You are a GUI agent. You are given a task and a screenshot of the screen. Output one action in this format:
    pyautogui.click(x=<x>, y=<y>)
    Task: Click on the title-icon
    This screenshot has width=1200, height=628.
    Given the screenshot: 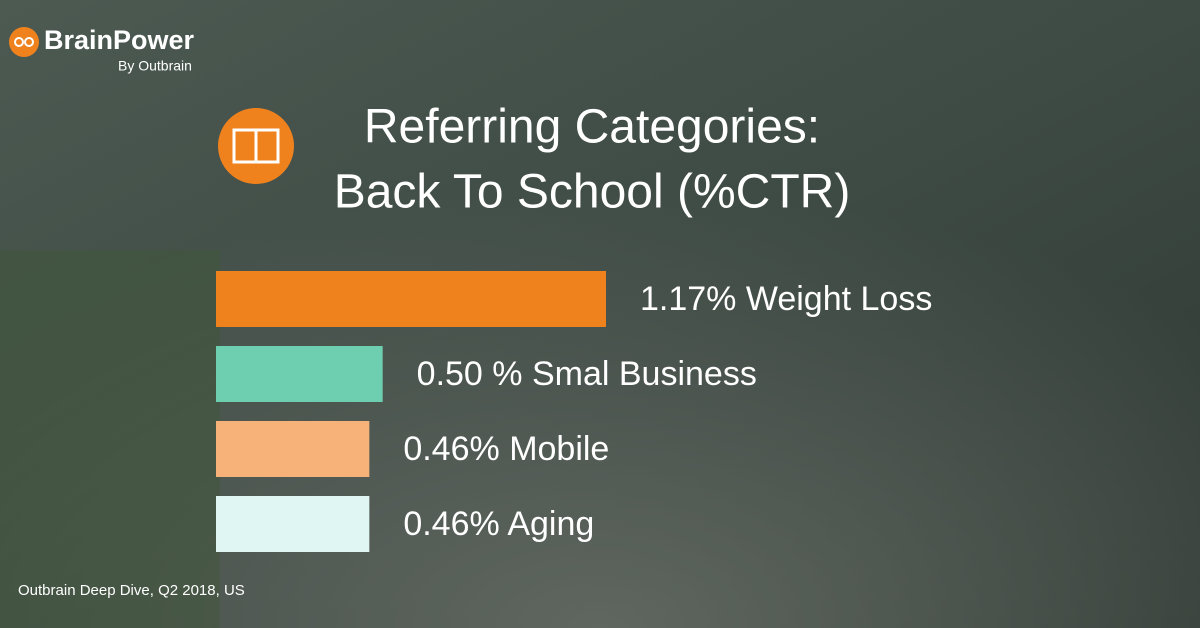 What is the action you would take?
    pyautogui.click(x=256, y=146)
    